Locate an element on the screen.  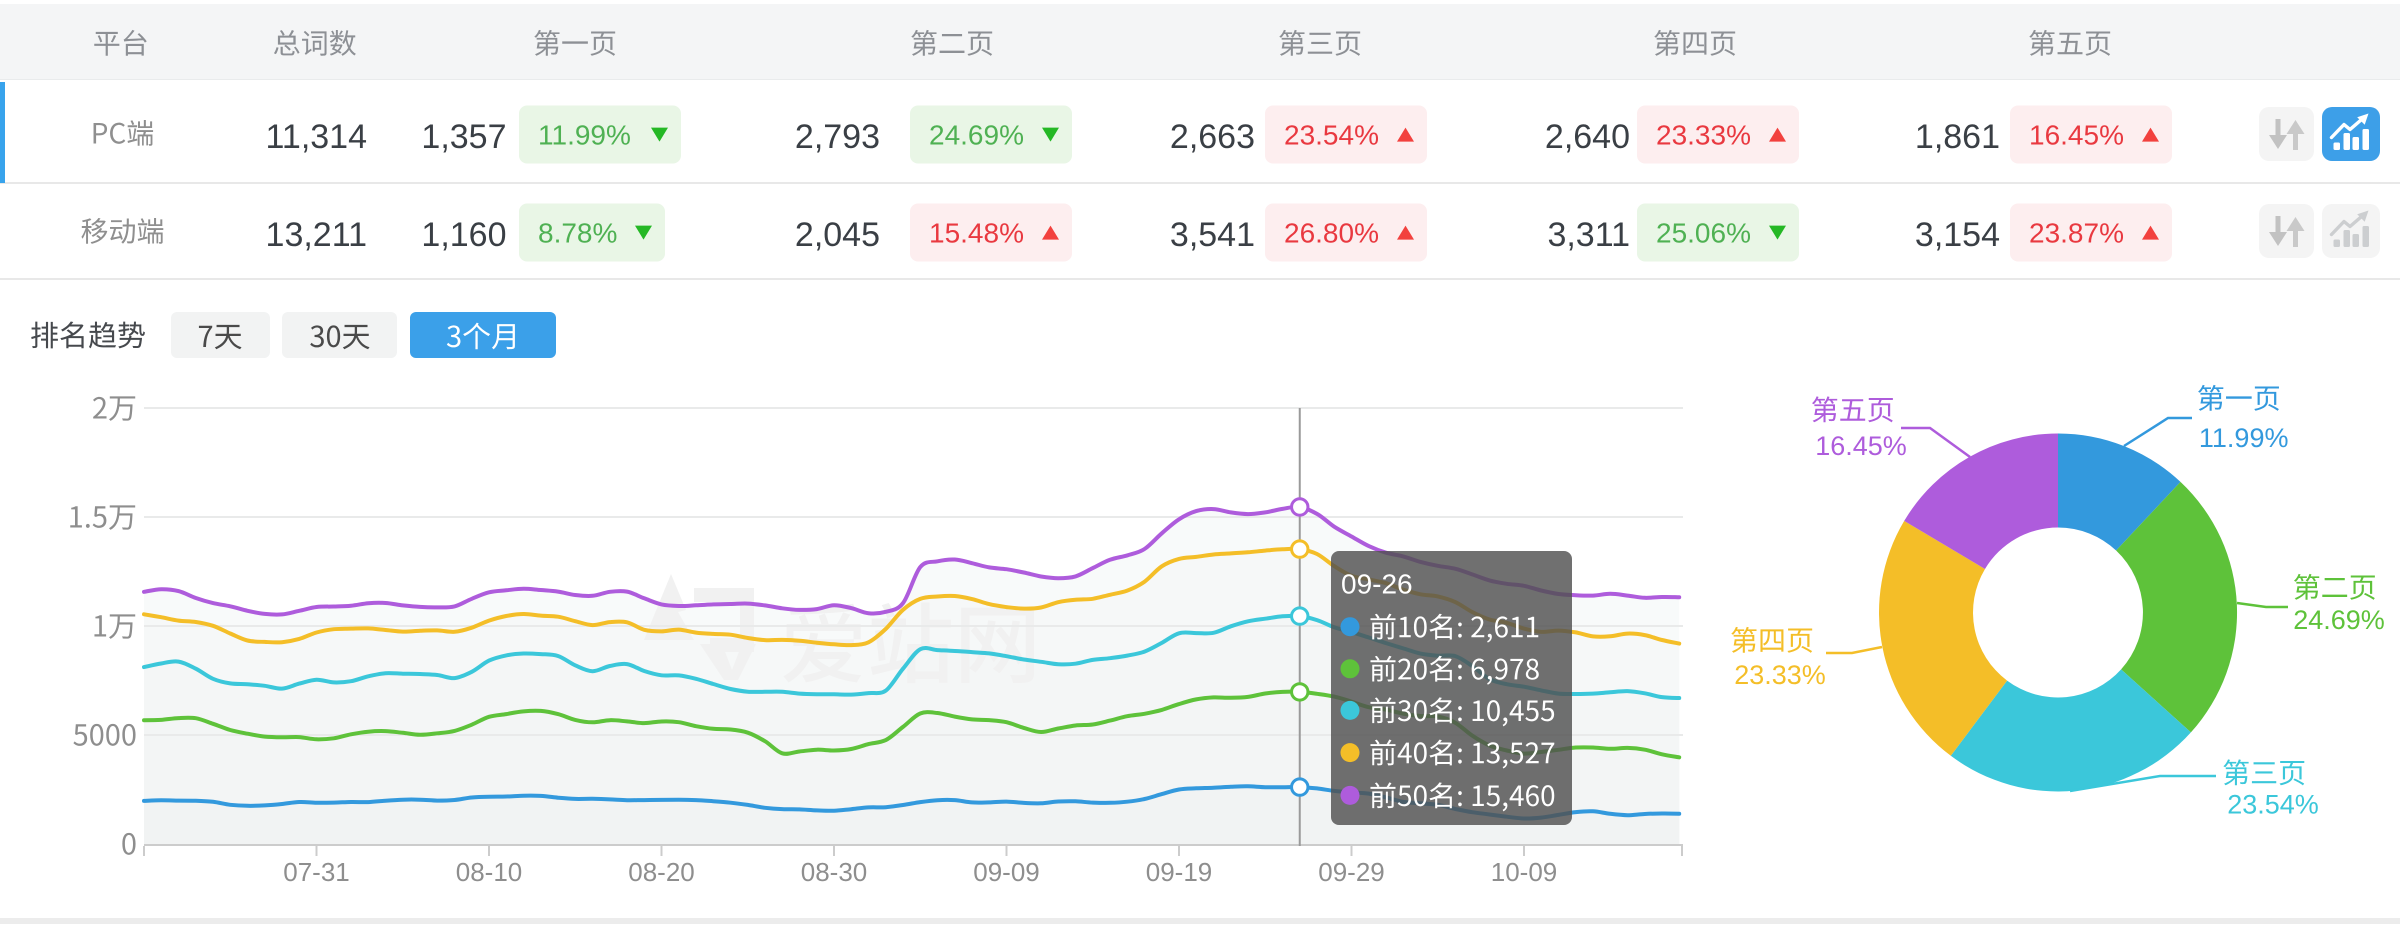
svg-text: 09-26 is located at coordinates (1377, 584).